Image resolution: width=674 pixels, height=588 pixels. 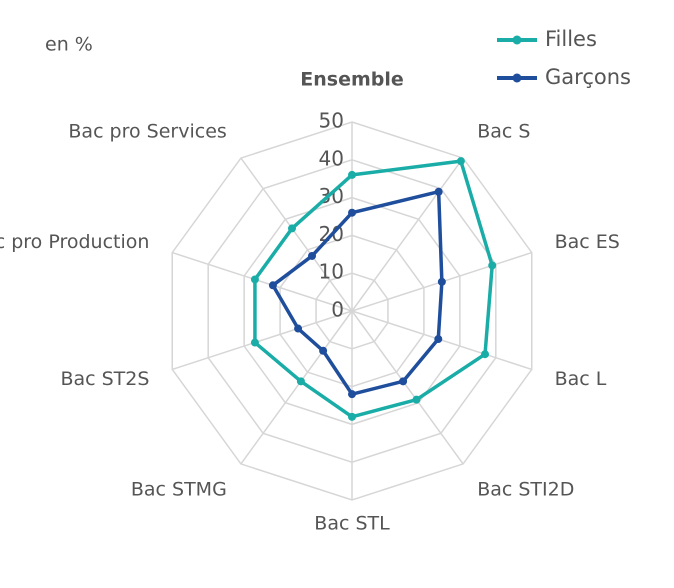 What do you see at coordinates (587, 242) in the screenshot?
I see `category-label: Bac ES` at bounding box center [587, 242].